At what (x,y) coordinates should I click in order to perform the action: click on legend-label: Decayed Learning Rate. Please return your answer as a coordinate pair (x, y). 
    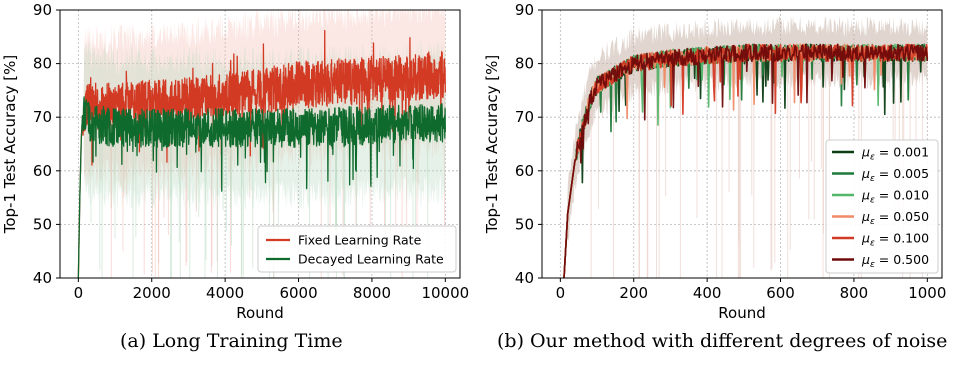
    Looking at the image, I should click on (371, 259).